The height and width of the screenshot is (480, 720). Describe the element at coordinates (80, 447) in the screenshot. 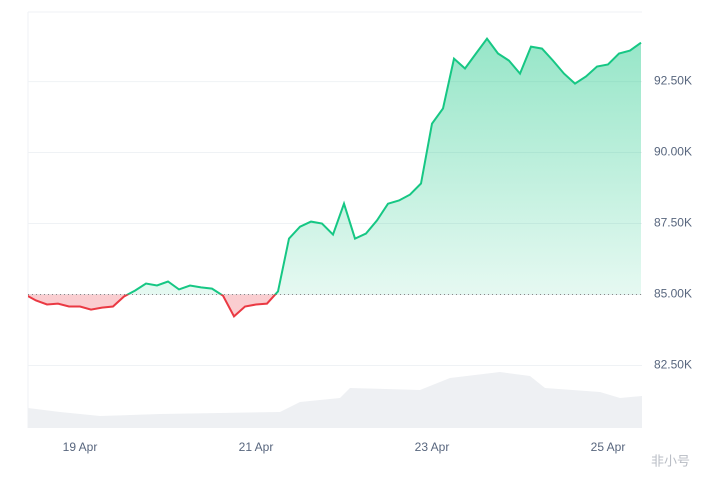

I see `x-tick-label: 19 Apr` at that location.